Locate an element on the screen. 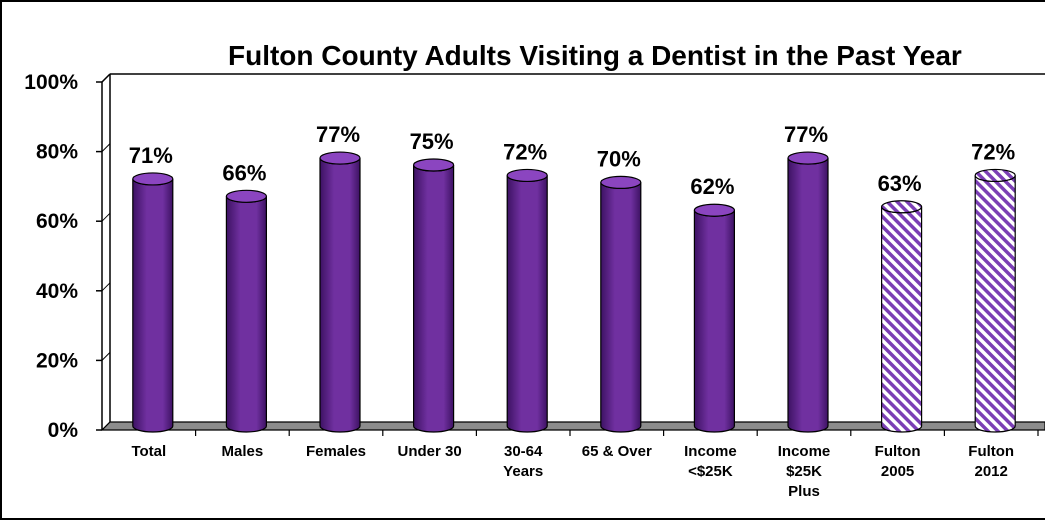 This screenshot has height=520, width=1047. x-tick-label: 30-64 is located at coordinates (523, 451).